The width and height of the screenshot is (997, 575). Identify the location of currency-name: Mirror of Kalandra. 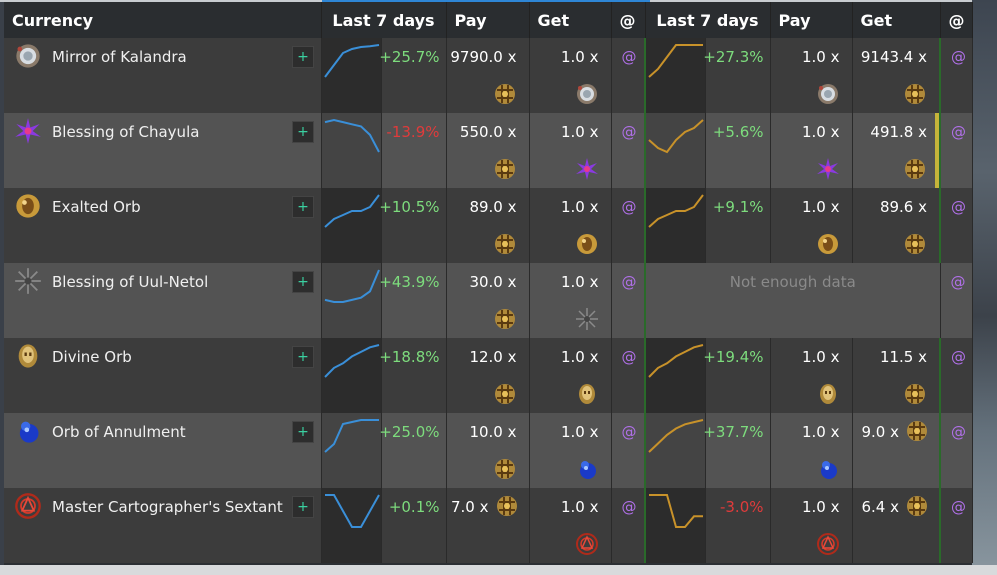
(119, 57).